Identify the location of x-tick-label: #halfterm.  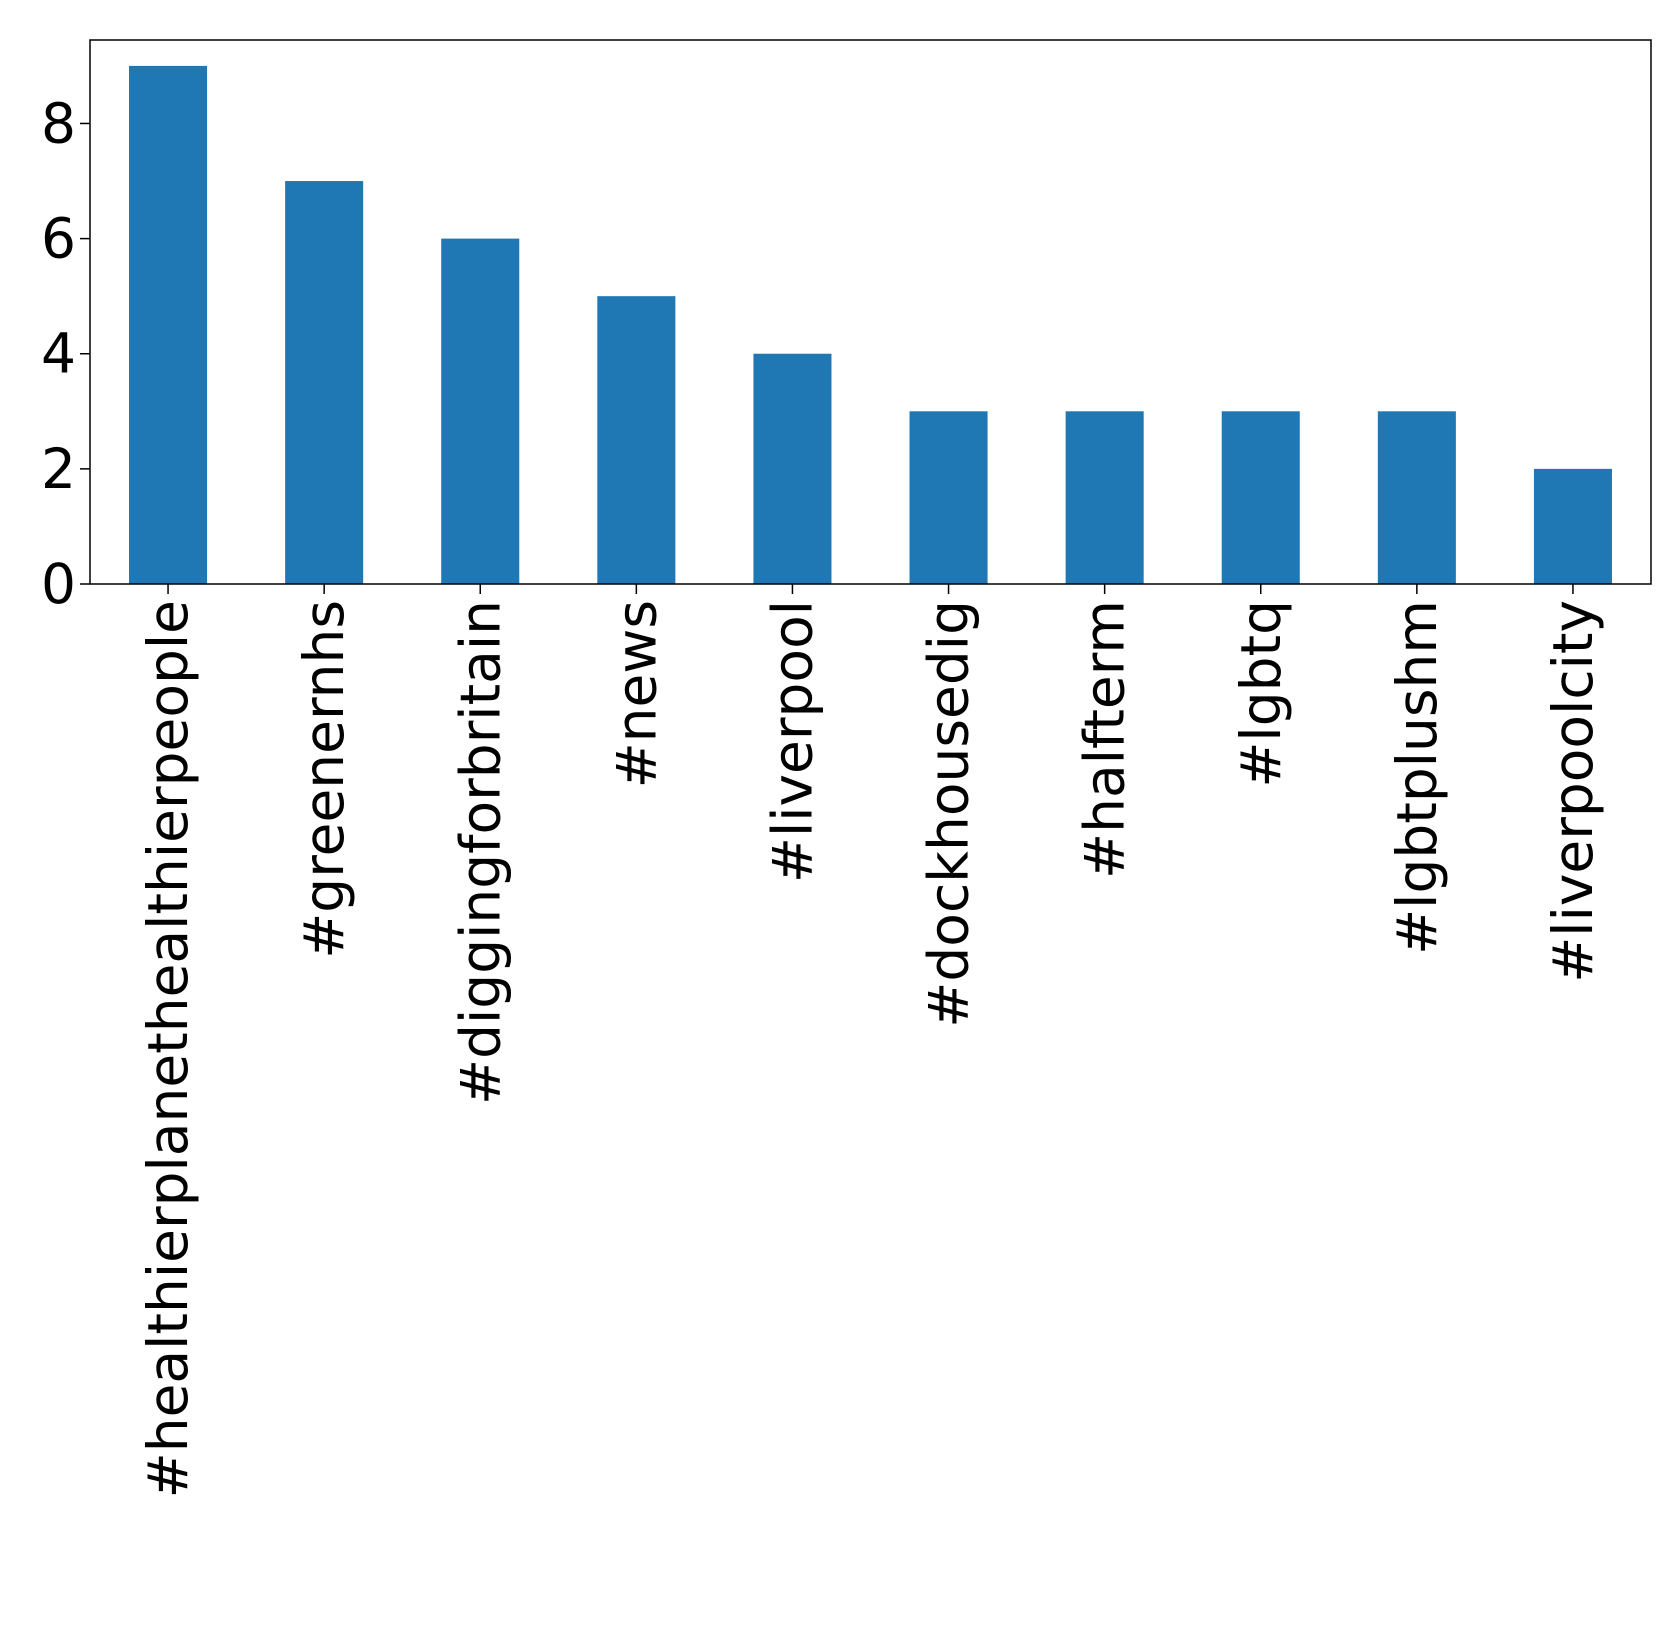
(1105, 739).